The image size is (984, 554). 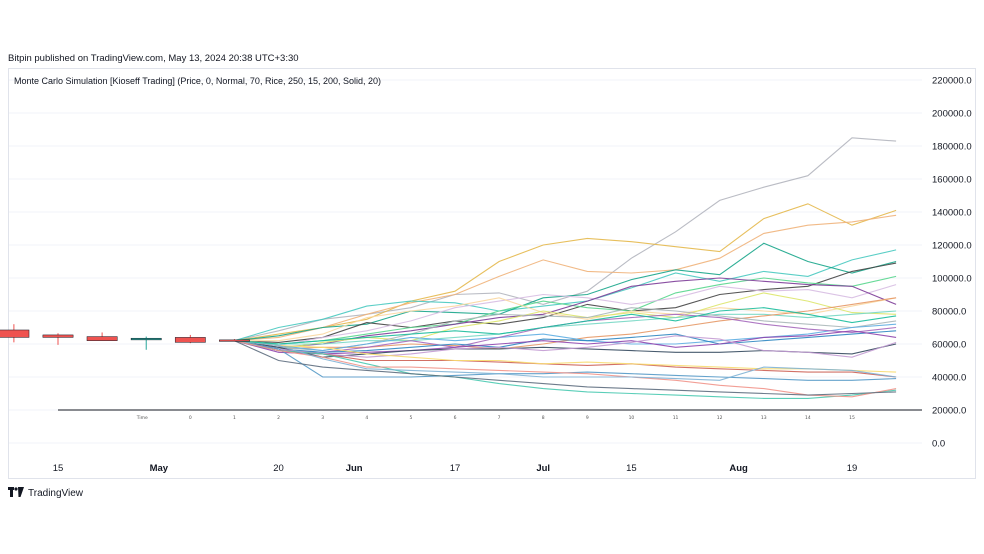 What do you see at coordinates (322, 418) in the screenshot?
I see `step-label-4: 3` at bounding box center [322, 418].